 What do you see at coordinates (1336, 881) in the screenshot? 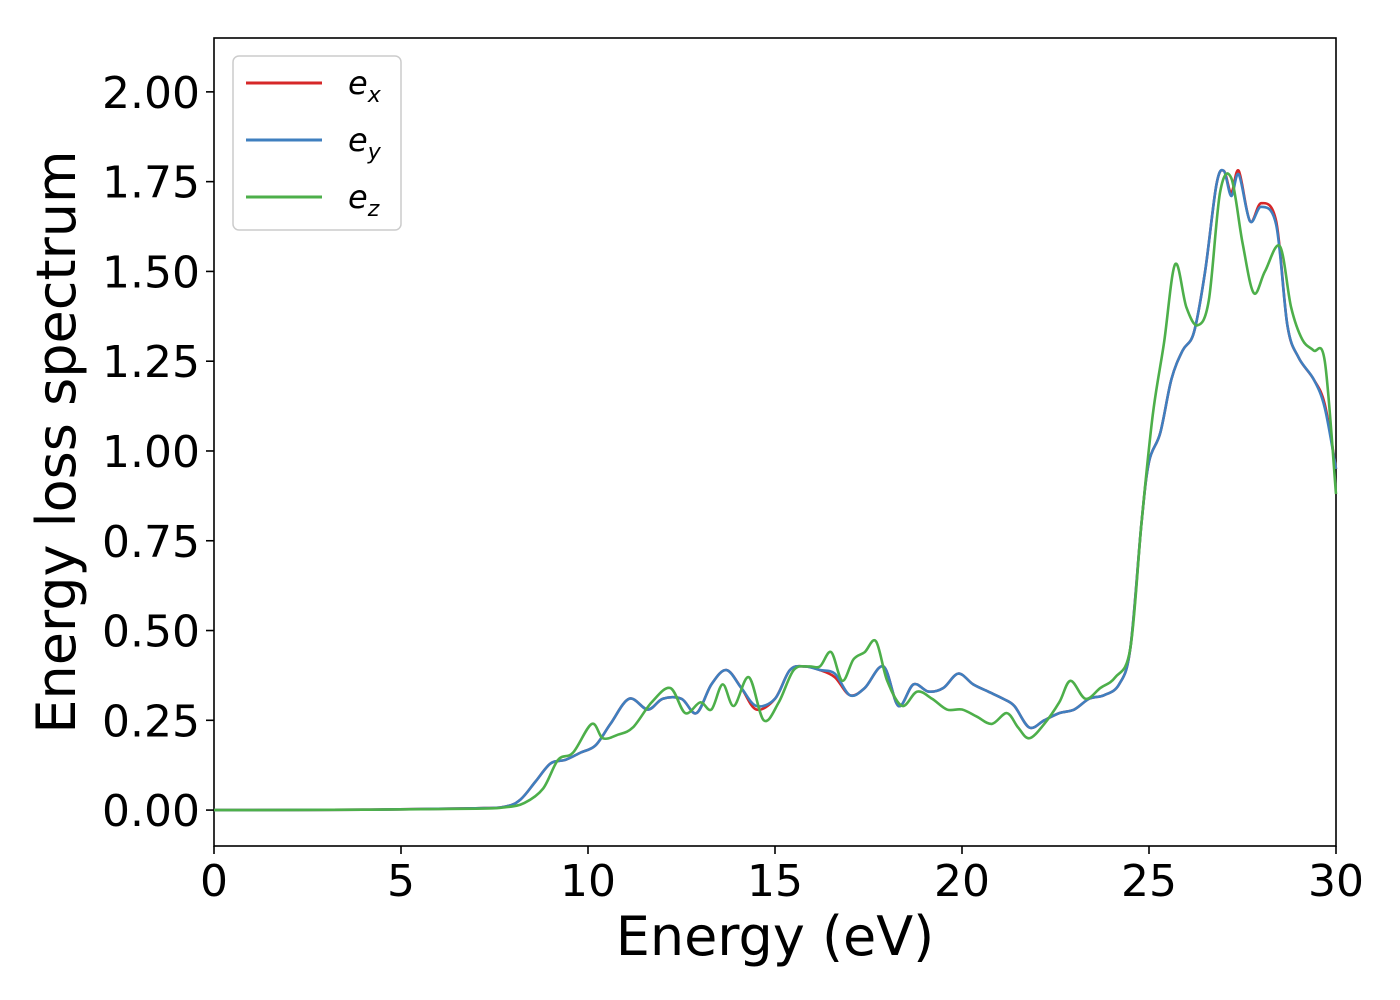
I see `x-tick-label: 30` at bounding box center [1336, 881].